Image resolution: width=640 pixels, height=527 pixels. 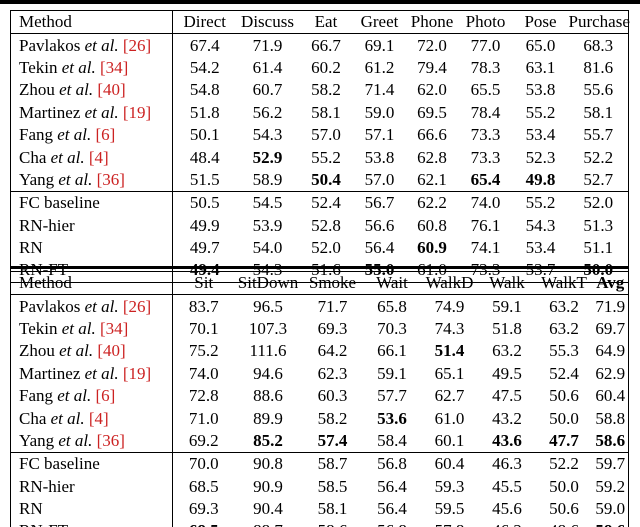 What do you see at coordinates (564, 486) in the screenshot?
I see `value-cell: 50.0` at bounding box center [564, 486].